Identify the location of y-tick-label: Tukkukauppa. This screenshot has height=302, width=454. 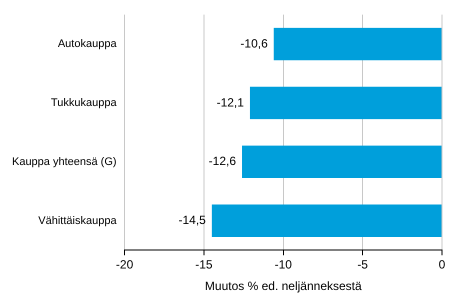
(84, 102).